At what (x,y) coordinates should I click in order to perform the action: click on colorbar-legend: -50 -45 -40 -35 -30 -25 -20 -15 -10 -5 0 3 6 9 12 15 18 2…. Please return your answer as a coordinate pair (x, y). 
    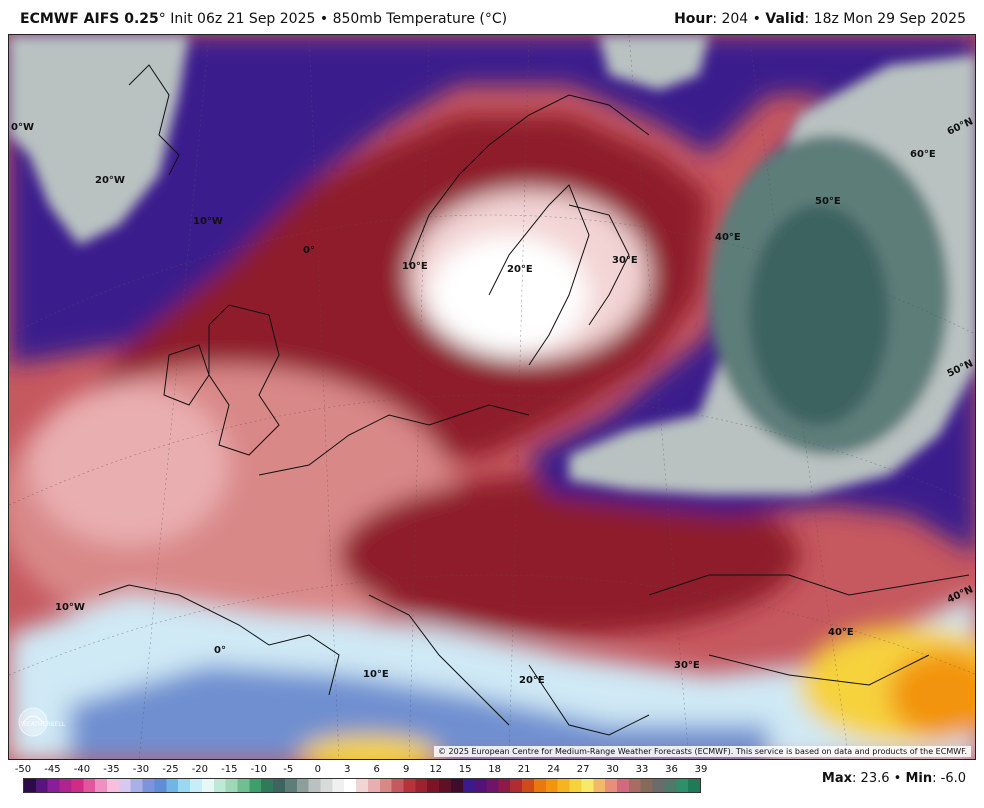
    Looking at the image, I should click on (360, 784).